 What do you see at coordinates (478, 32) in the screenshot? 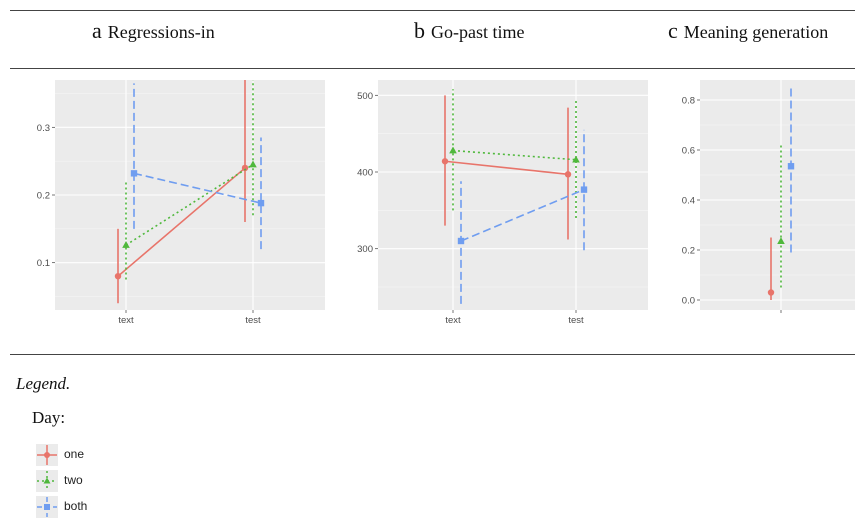
I see `panel-b-title-text: Go-past time` at bounding box center [478, 32].